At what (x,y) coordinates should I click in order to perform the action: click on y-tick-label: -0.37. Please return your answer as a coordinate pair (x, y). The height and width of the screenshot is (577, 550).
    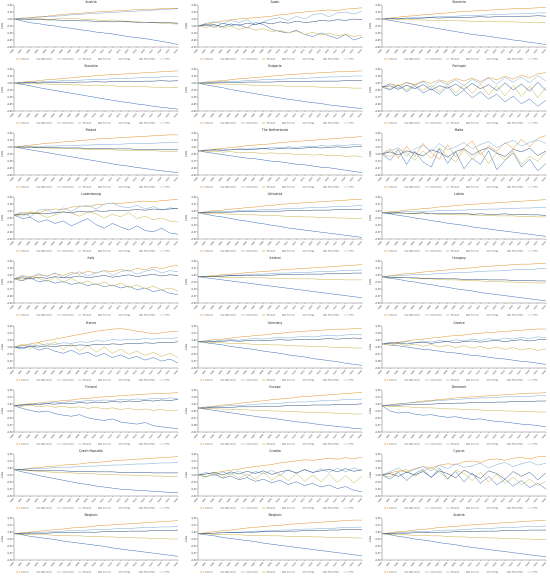
    Looking at the image, I should click on (378, 296).